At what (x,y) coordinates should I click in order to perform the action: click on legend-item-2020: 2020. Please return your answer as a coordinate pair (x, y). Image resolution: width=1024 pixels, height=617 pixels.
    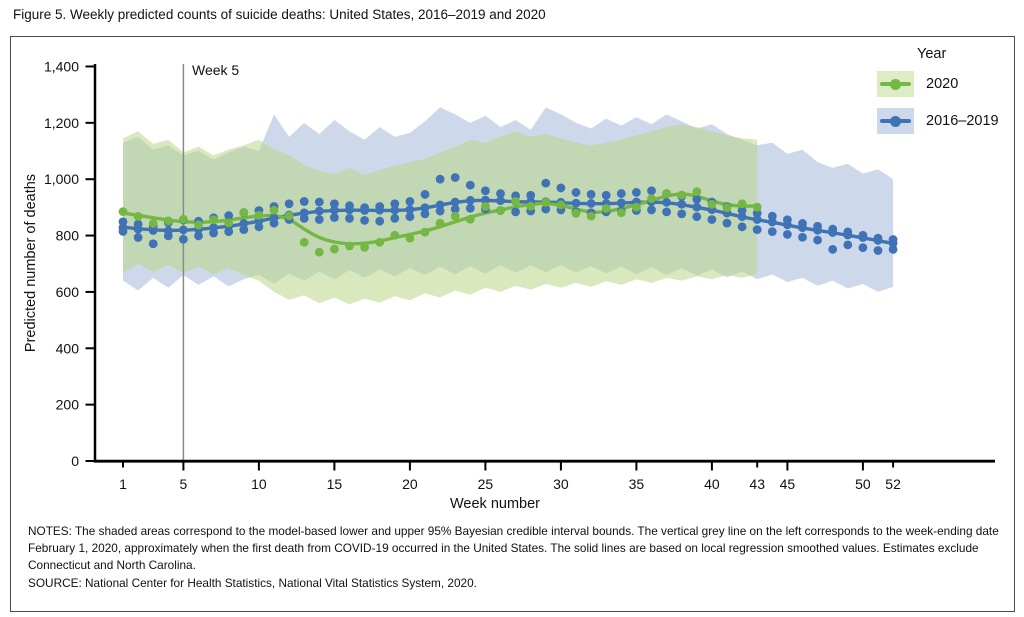
    Looking at the image, I should click on (938, 84).